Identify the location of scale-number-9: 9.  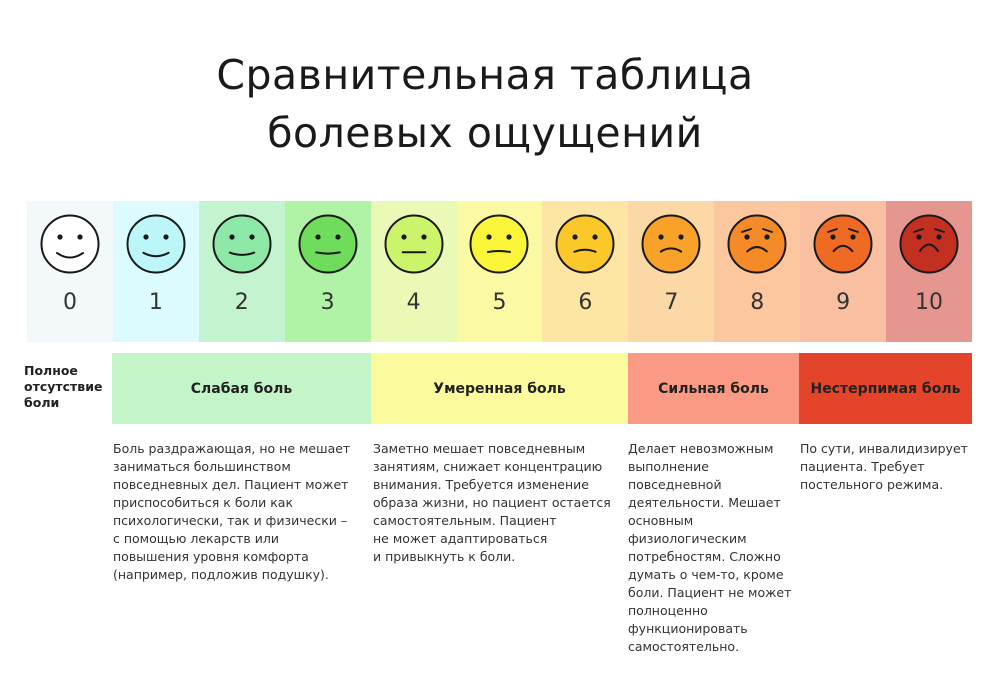
(843, 302).